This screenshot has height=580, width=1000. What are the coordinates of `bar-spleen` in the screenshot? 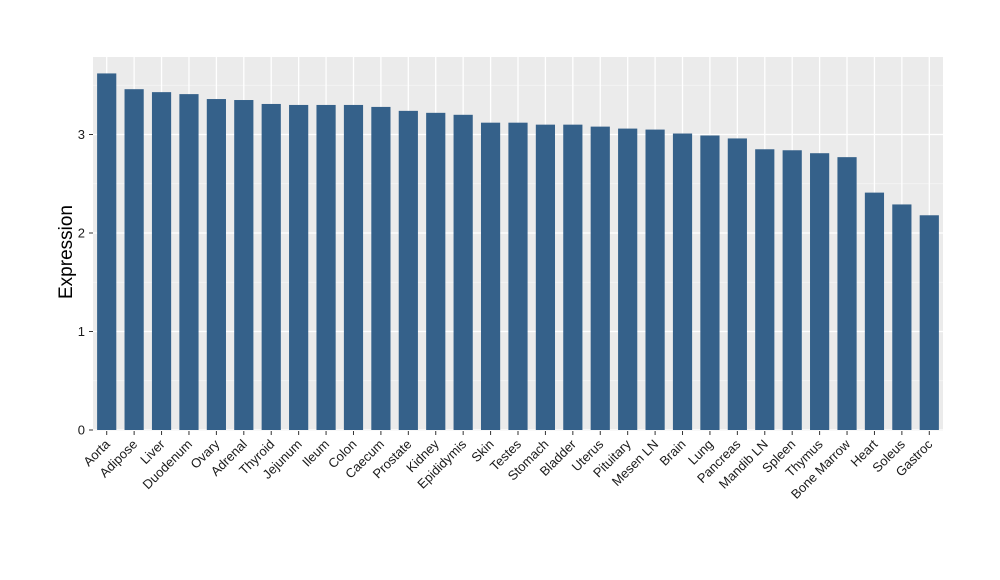 It's located at (792, 290).